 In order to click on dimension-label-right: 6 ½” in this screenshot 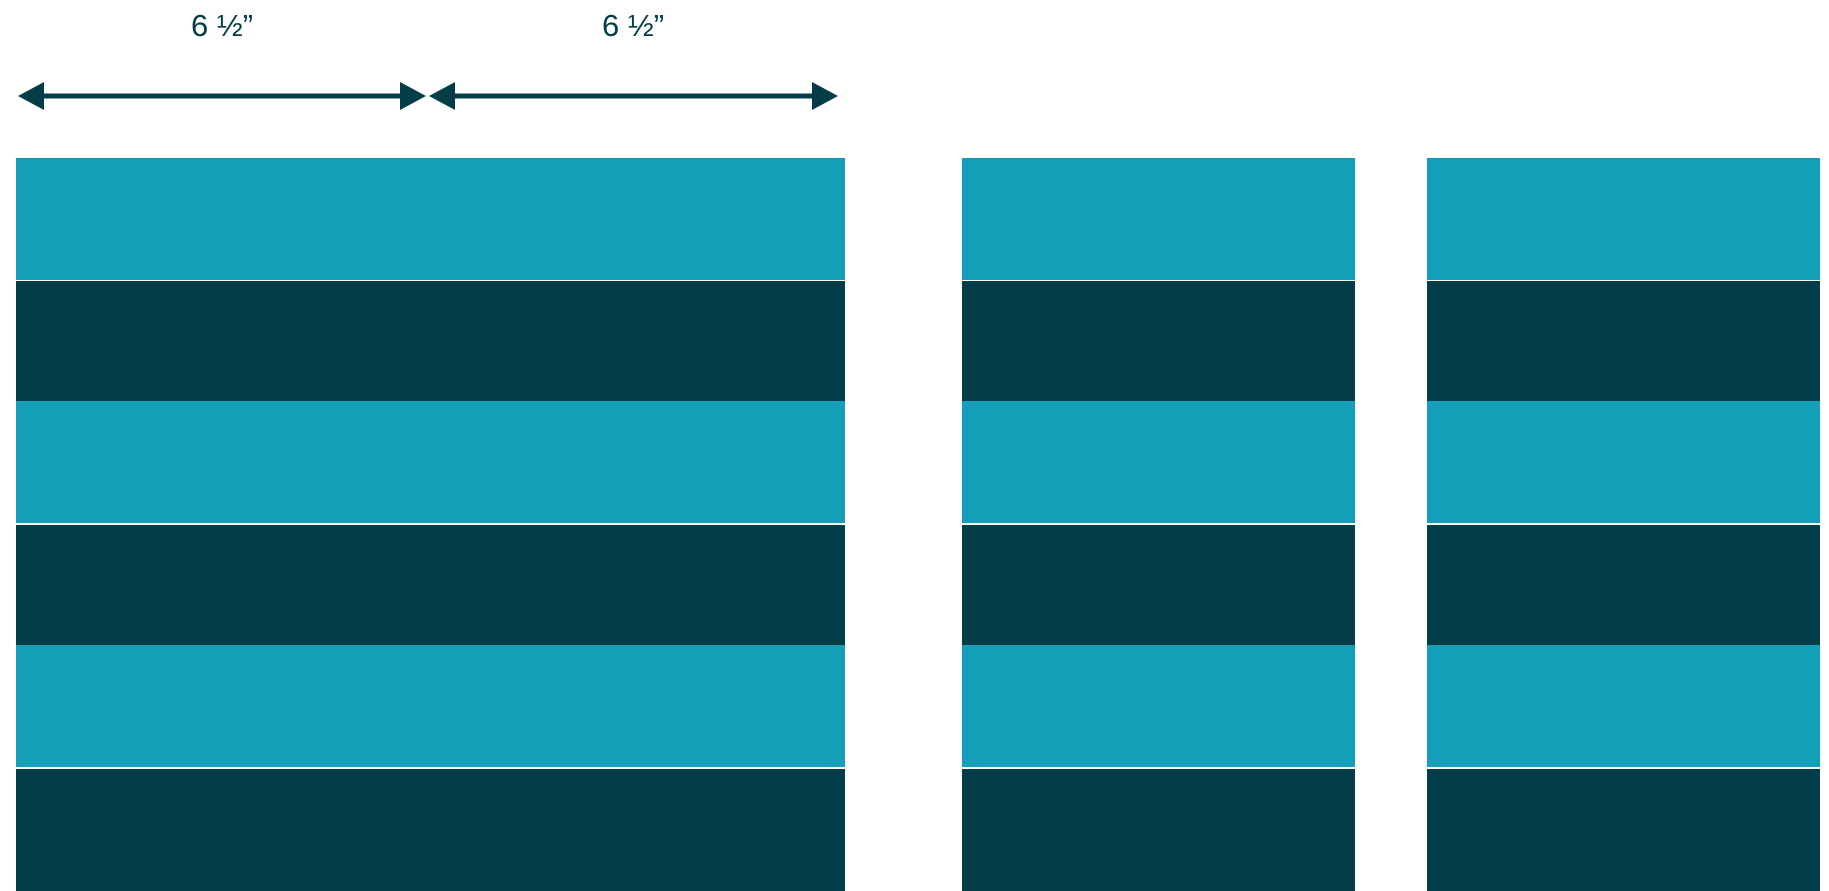, I will do `click(633, 25)`.